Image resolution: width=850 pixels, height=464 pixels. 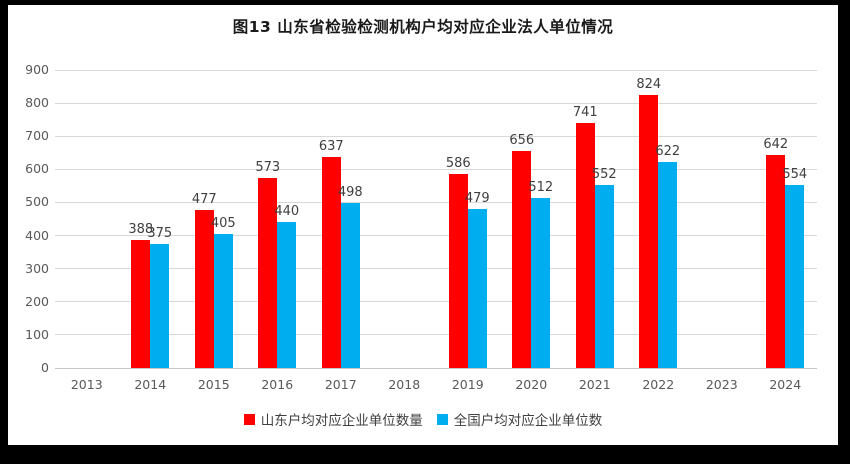 I want to click on bar-value-label: 824, so click(x=649, y=85).